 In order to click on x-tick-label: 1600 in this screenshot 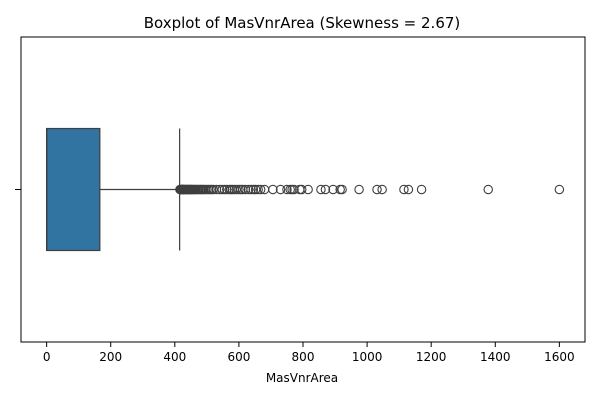, I will do `click(559, 357)`.